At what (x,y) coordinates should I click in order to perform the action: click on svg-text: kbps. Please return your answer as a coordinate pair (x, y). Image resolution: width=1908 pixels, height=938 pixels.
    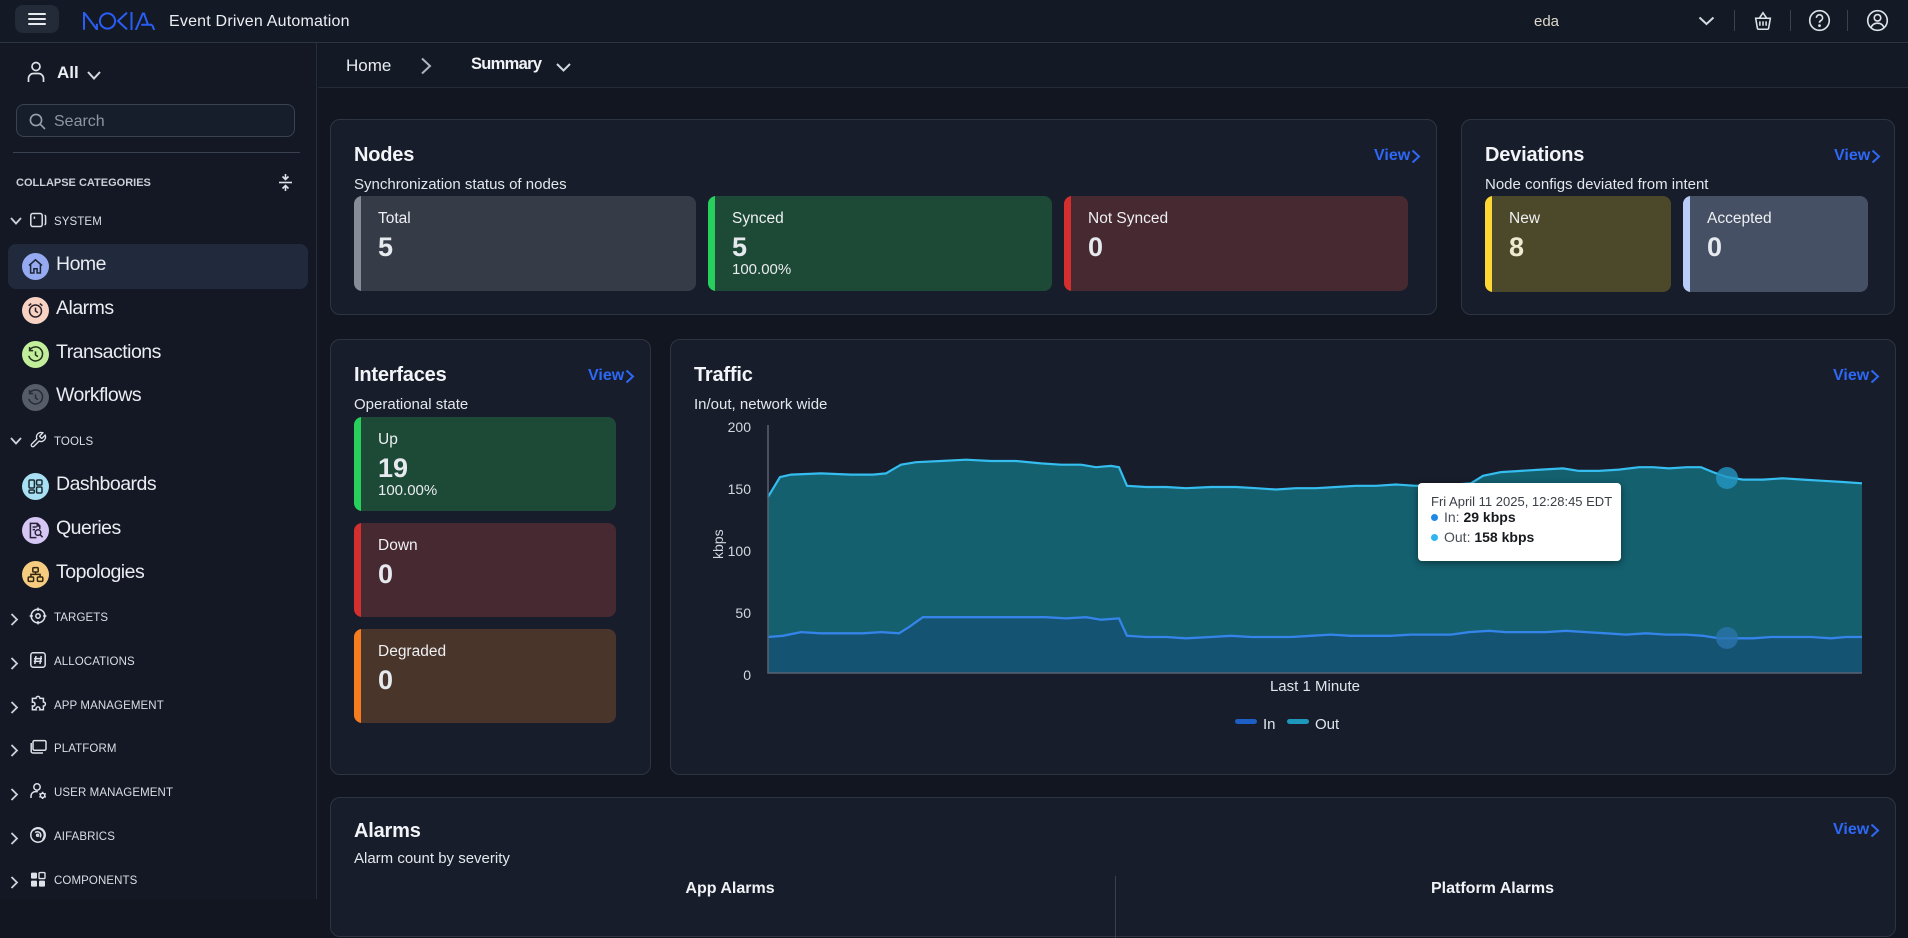
    Looking at the image, I should click on (718, 544).